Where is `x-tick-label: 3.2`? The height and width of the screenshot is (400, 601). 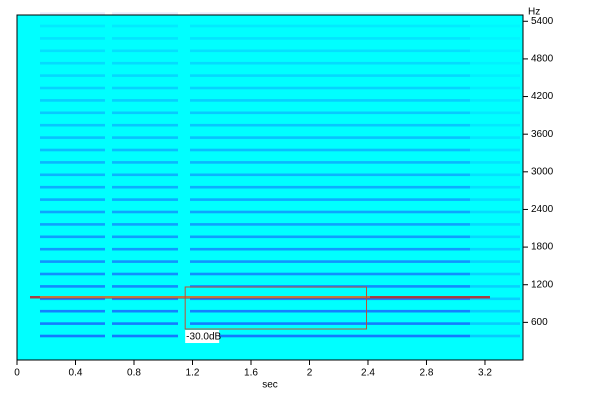
x-tick-label: 3.2 is located at coordinates (485, 373).